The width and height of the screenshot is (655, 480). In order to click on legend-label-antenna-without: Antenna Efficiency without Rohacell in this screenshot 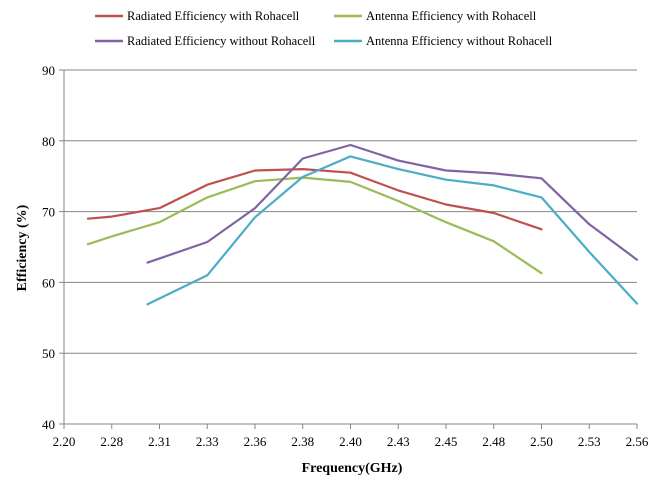, I will do `click(459, 41)`.